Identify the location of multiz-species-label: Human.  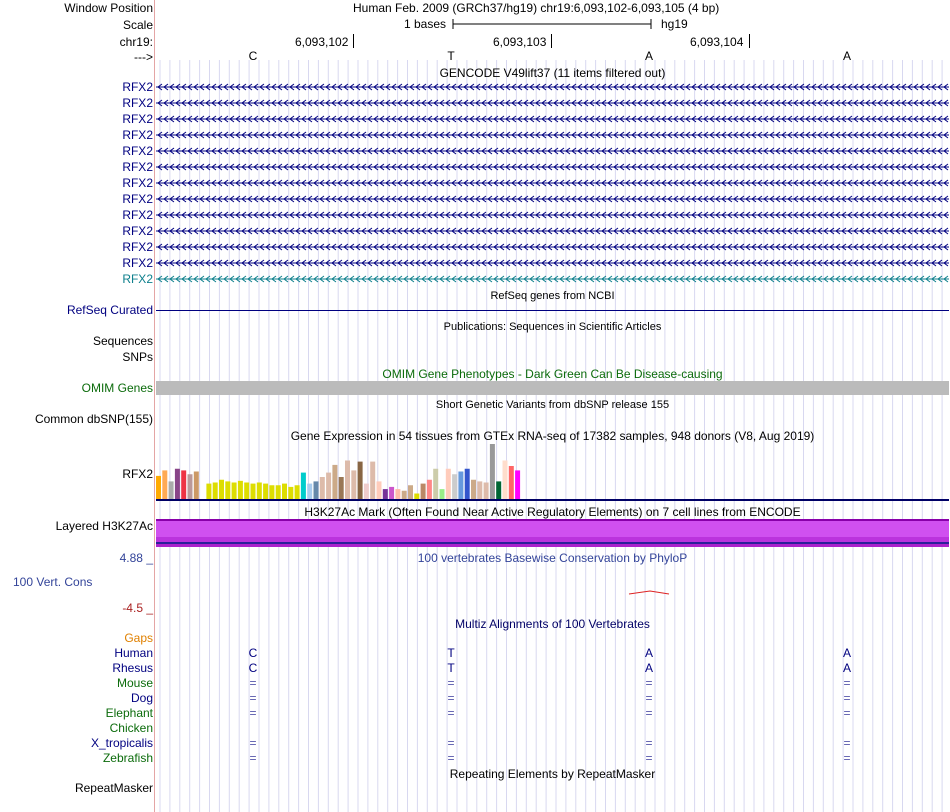
(133, 653).